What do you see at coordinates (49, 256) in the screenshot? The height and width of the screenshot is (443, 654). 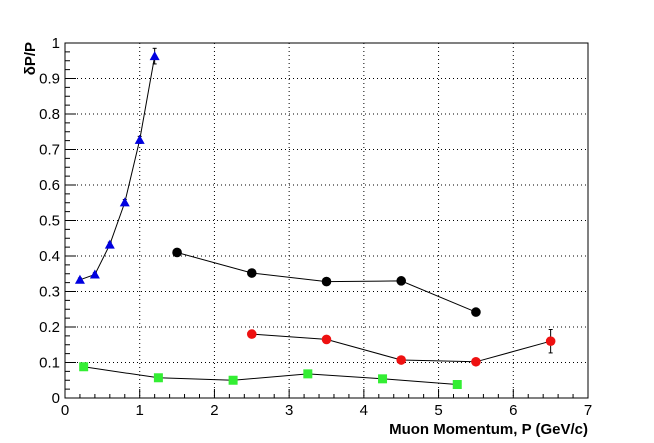 I see `y-tick-label: 0.4` at bounding box center [49, 256].